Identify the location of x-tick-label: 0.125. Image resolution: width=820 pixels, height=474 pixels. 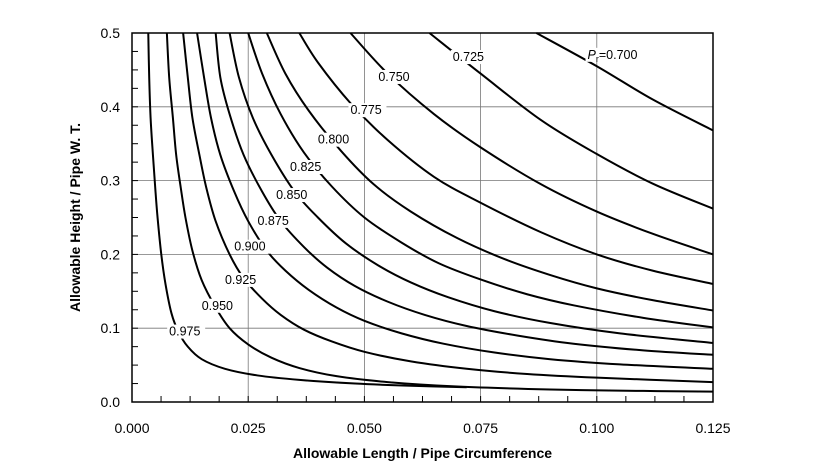
(712, 428).